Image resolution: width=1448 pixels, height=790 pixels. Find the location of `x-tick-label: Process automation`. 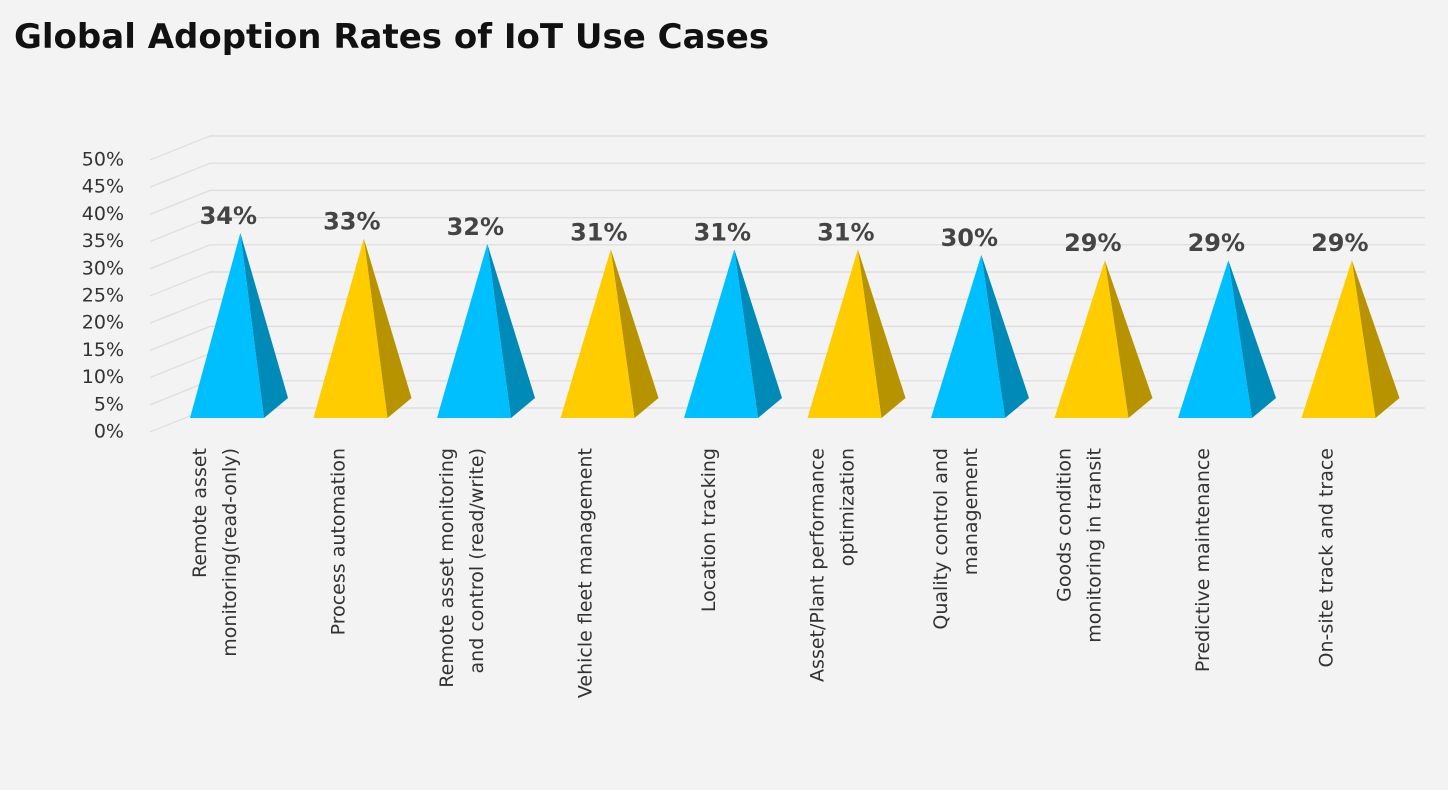

x-tick-label: Process automation is located at coordinates (338, 541).